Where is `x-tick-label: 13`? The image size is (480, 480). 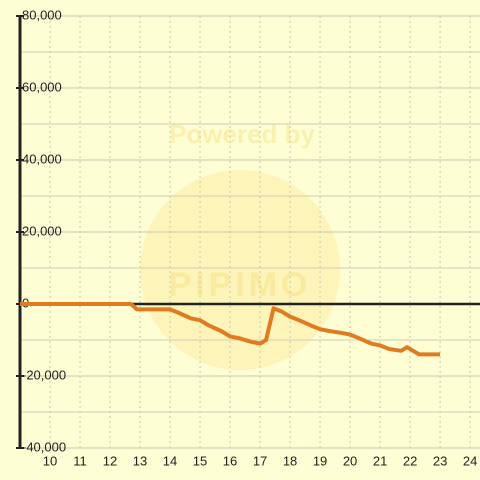
x-tick-label: 13 is located at coordinates (140, 460).